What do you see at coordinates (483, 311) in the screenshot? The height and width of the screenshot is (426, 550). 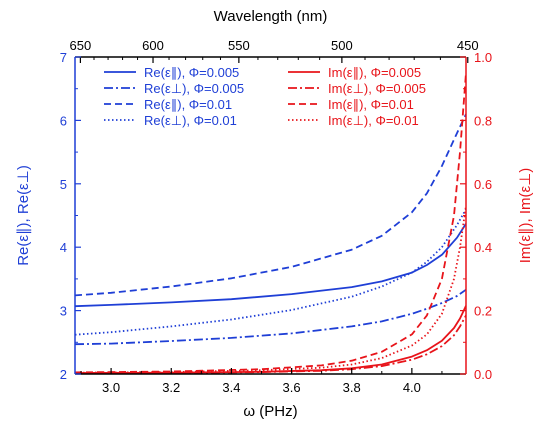 I see `right-tick-label: 0.2` at bounding box center [483, 311].